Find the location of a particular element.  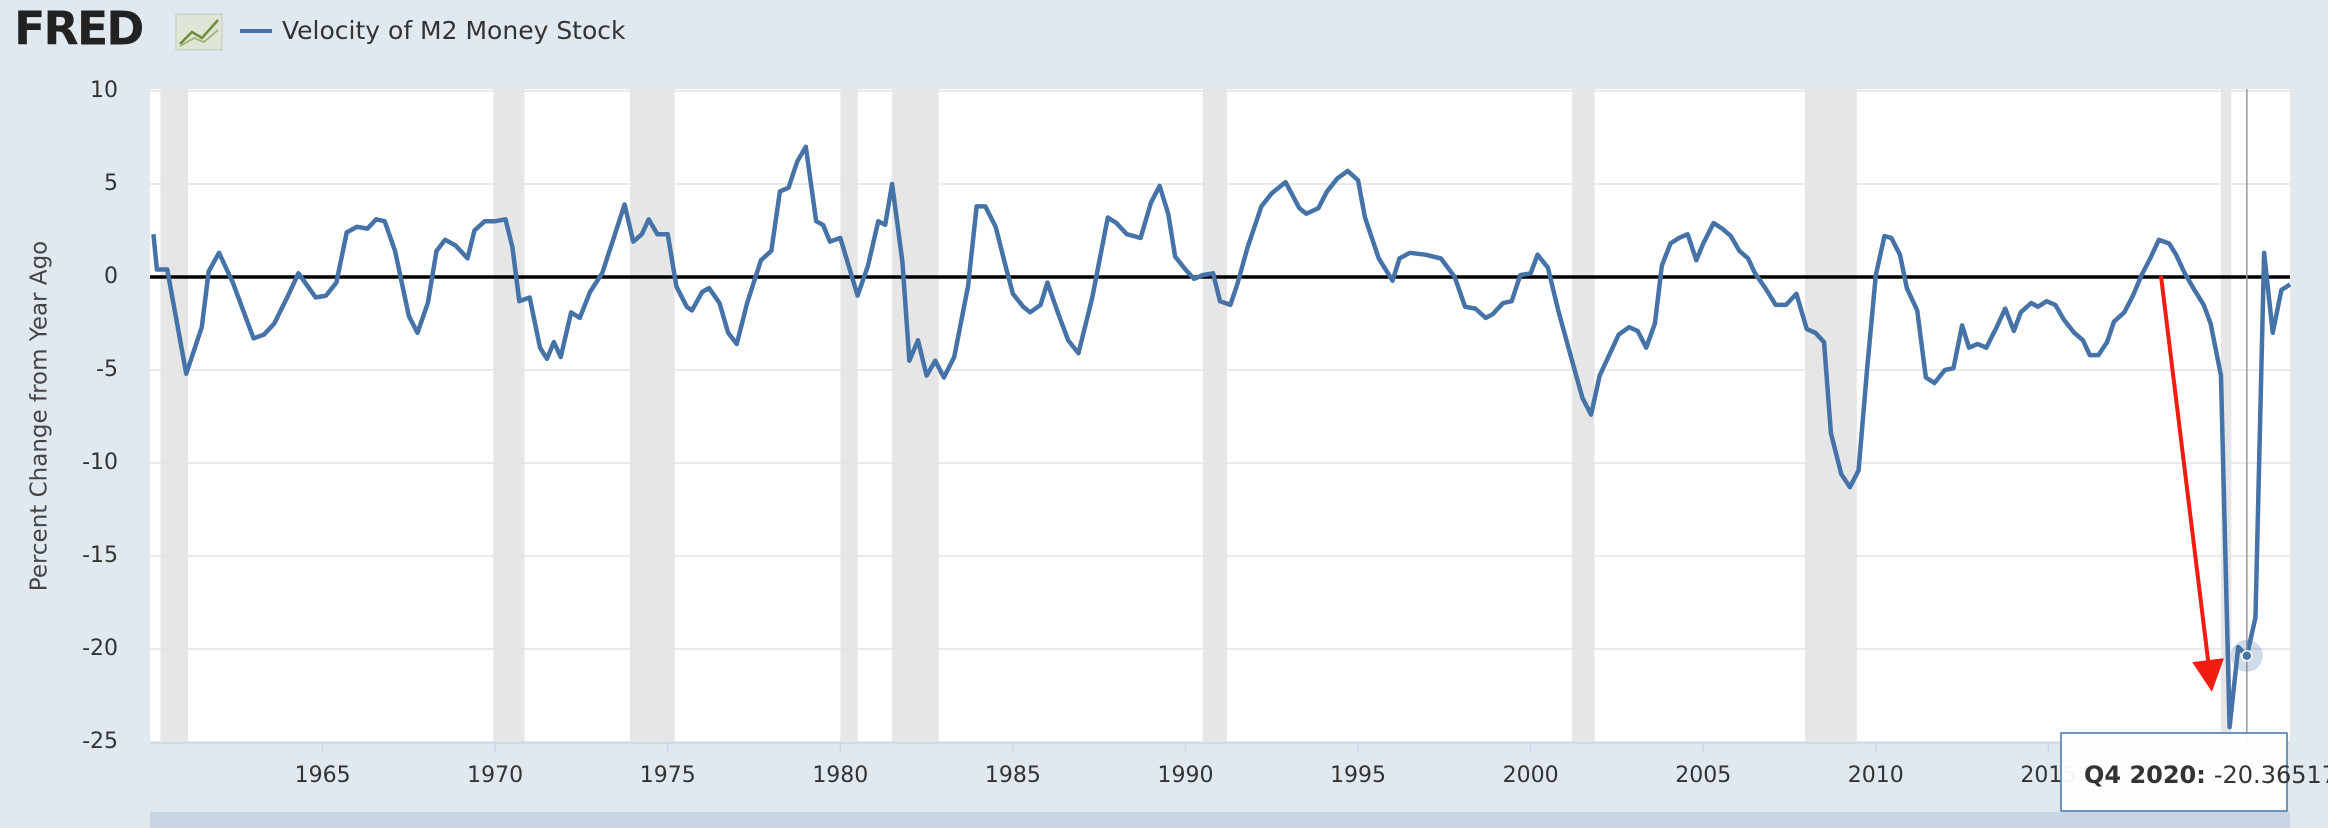

y-tick-label: 10 is located at coordinates (104, 90).